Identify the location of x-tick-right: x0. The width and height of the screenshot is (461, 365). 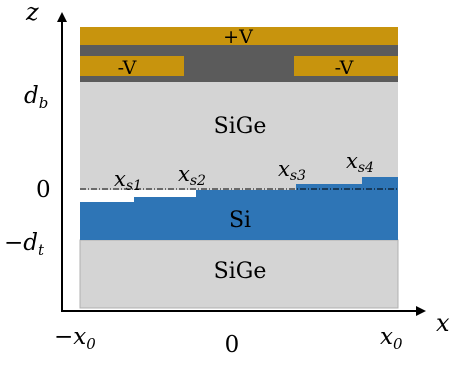
(391, 338).